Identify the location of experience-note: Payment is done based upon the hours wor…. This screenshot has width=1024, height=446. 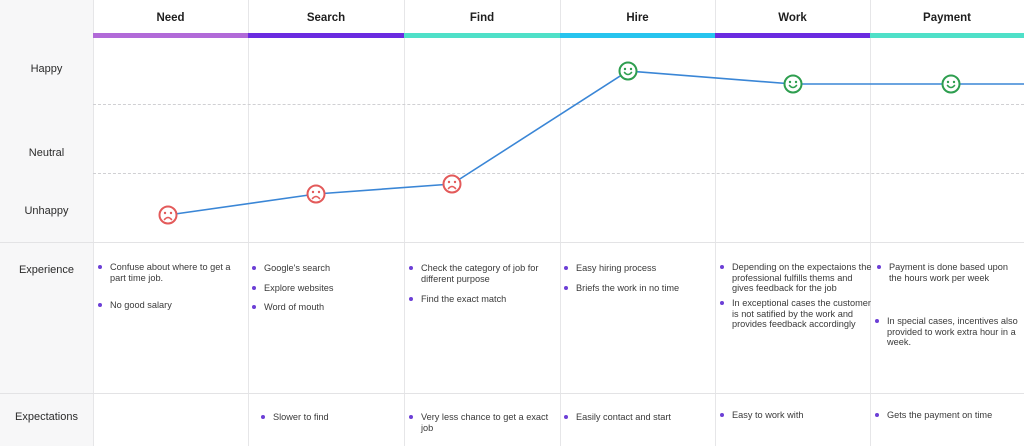
(947, 272).